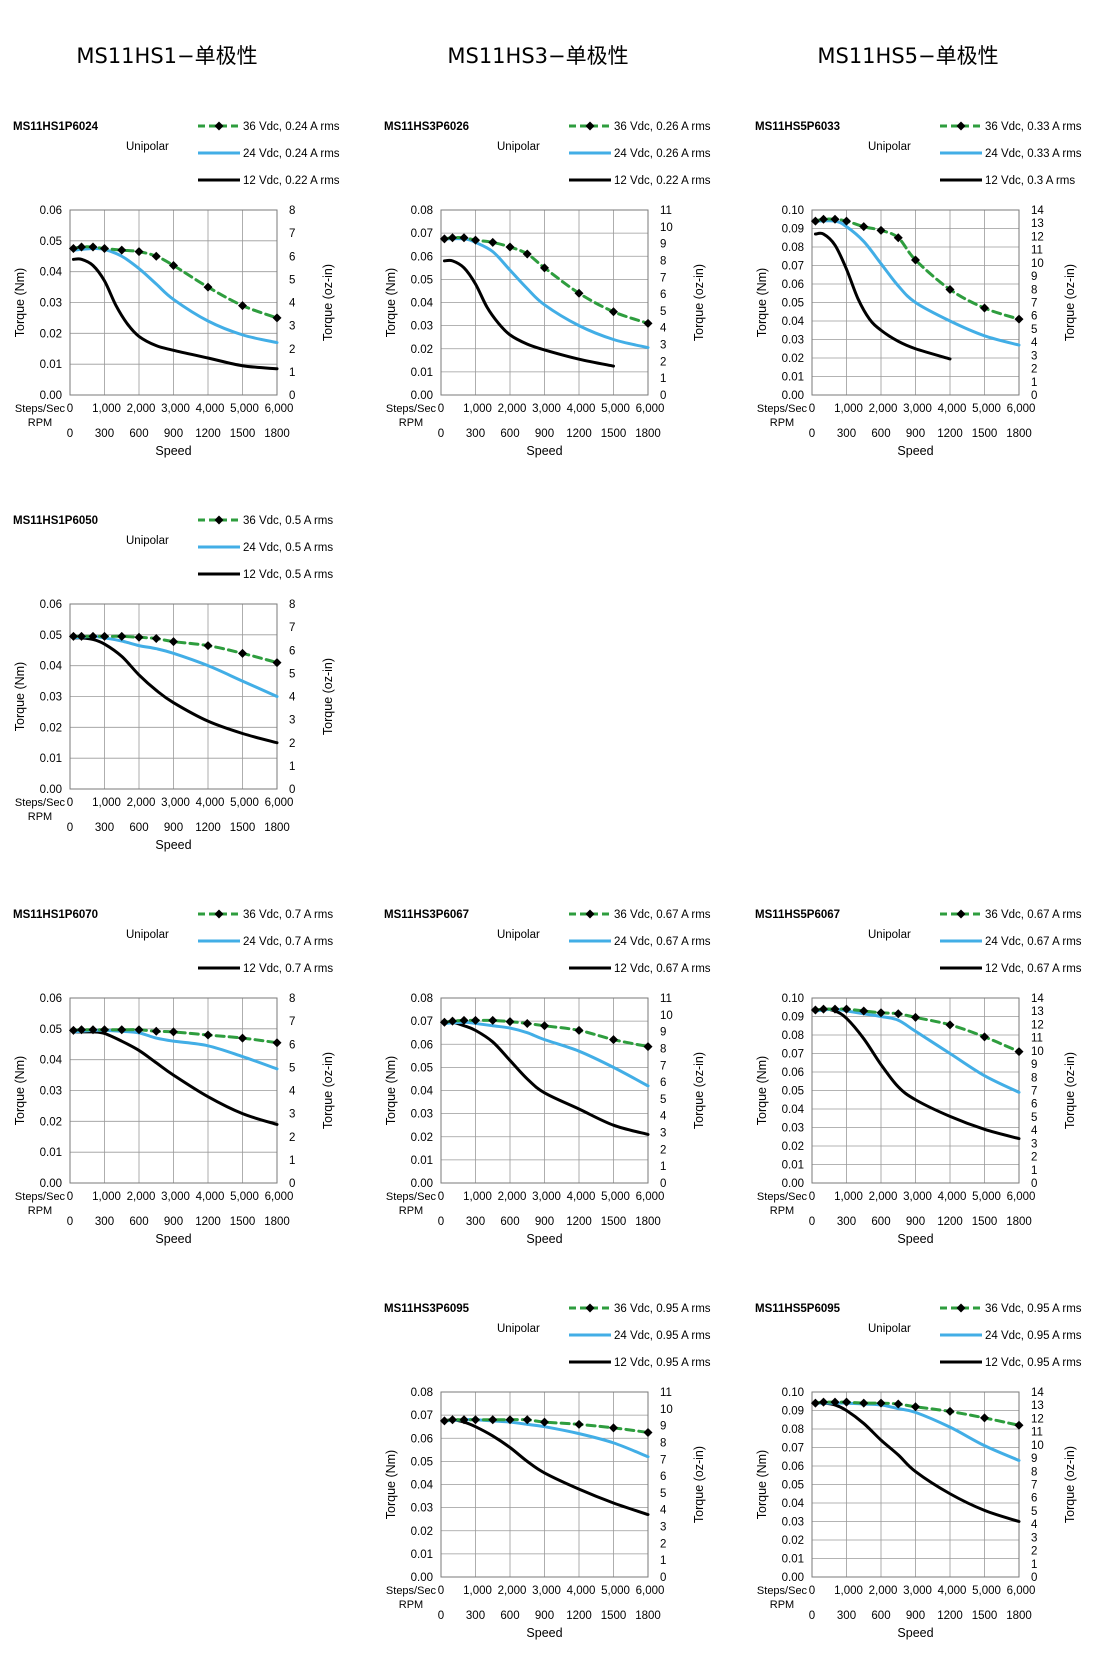 This screenshot has width=1100, height=1679. Describe the element at coordinates (889, 147) in the screenshot. I see `chart-subtitle: Unipolar` at that location.